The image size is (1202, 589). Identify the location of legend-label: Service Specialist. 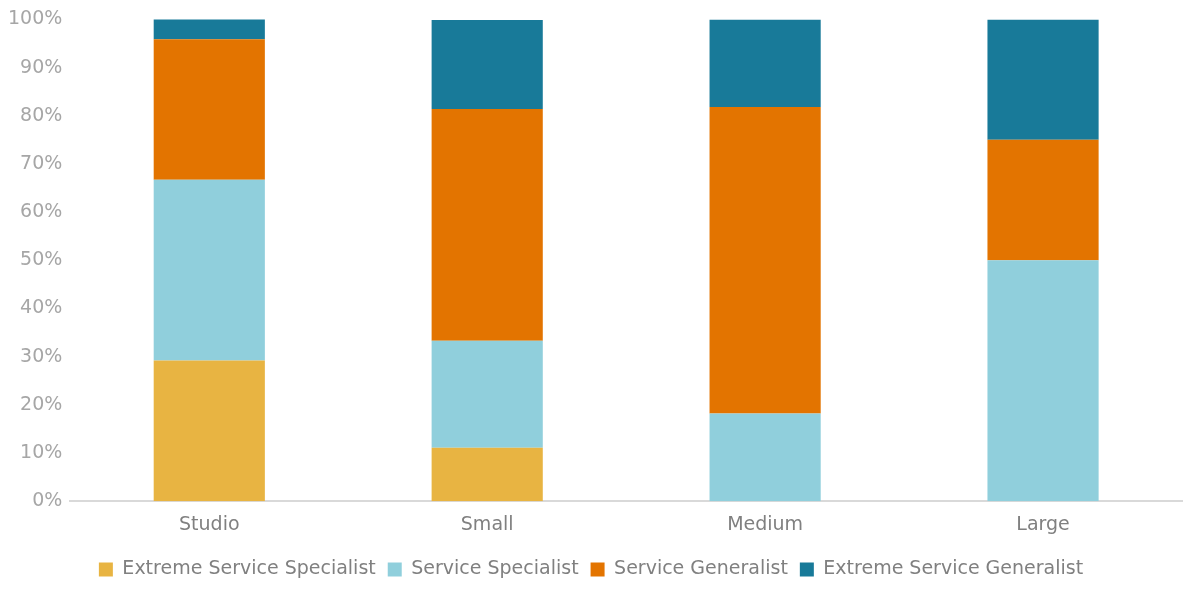
(495, 567).